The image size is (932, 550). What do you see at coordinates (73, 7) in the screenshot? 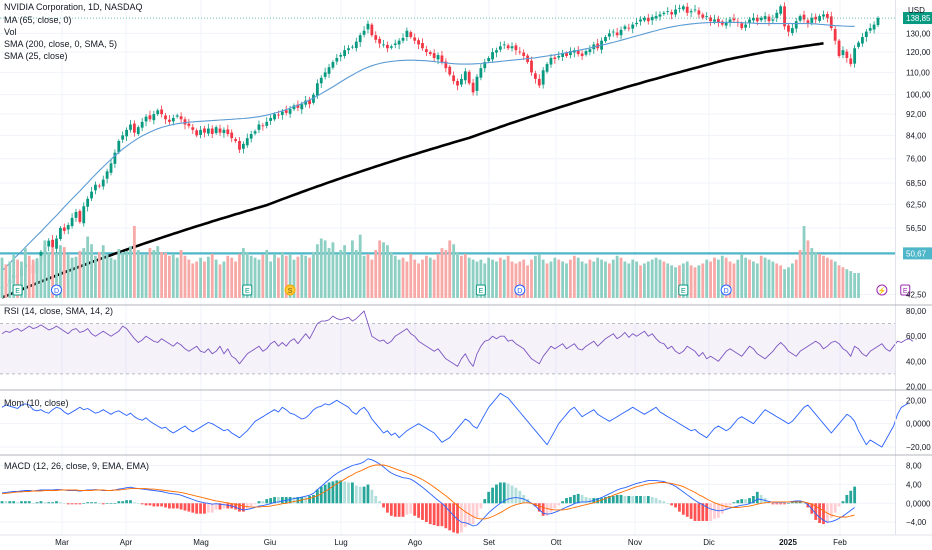
I see `chart-title: NVIDIA Corporation, 1D, NASDAQ` at bounding box center [73, 7].